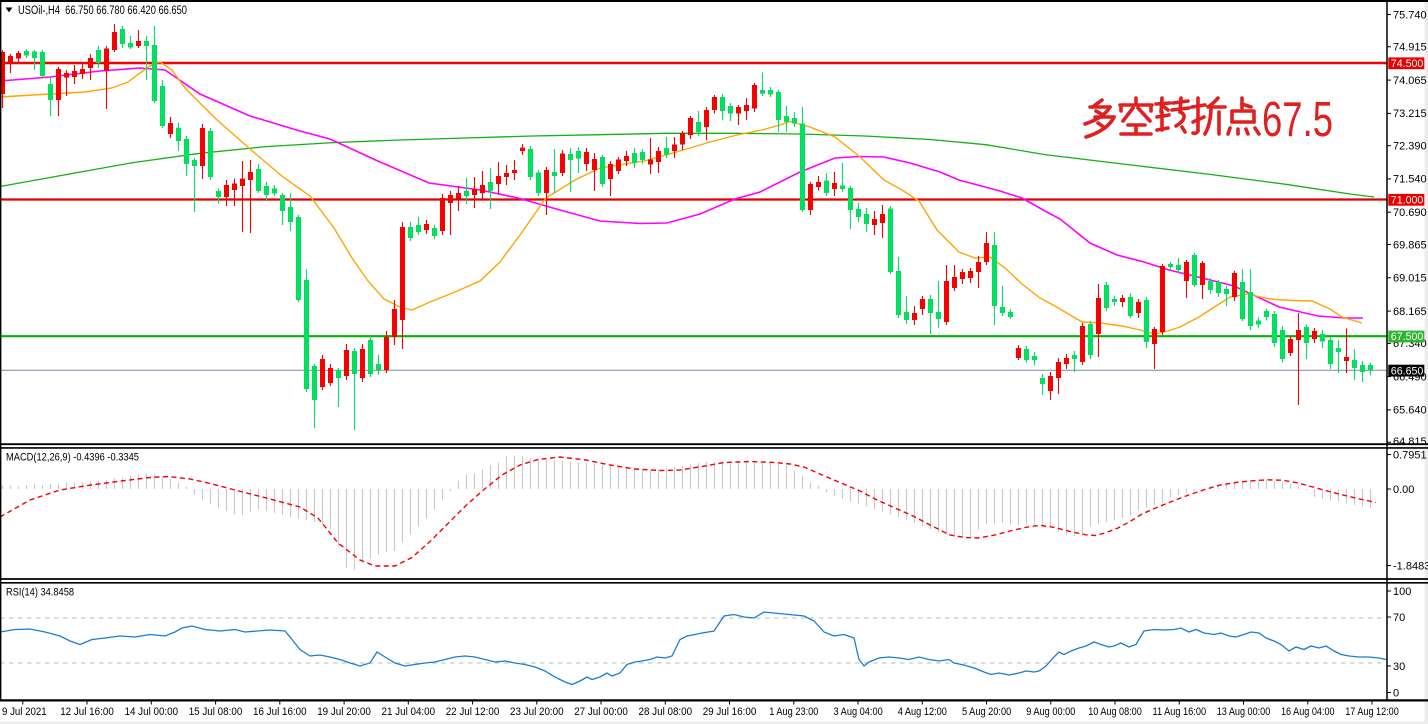  I want to click on svg-text: 67.5, so click(1297, 120).